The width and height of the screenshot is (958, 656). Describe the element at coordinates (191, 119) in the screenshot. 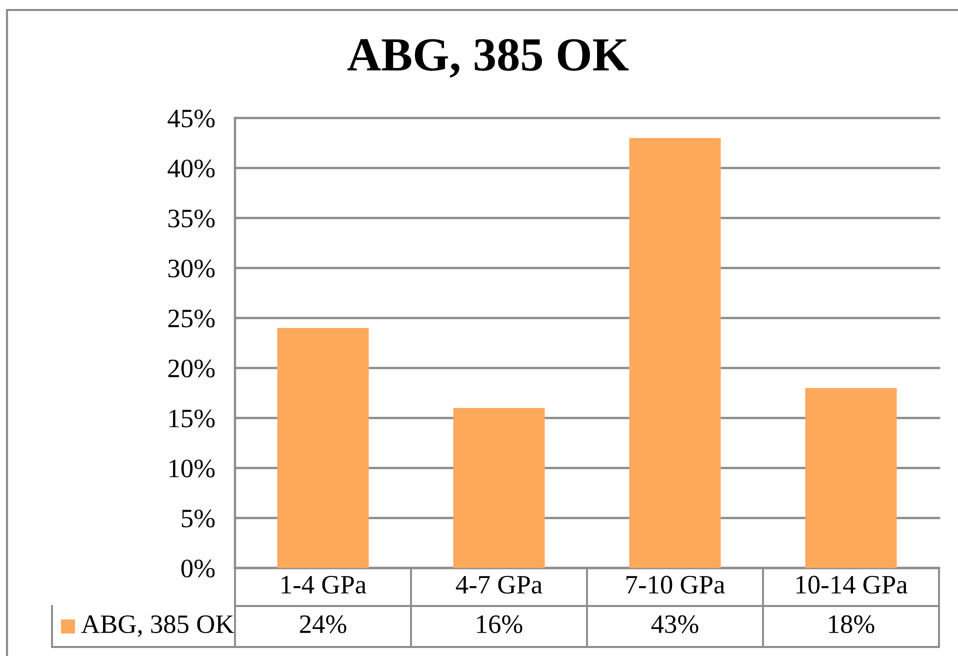

I see `y-tick-label: 45%` at that location.